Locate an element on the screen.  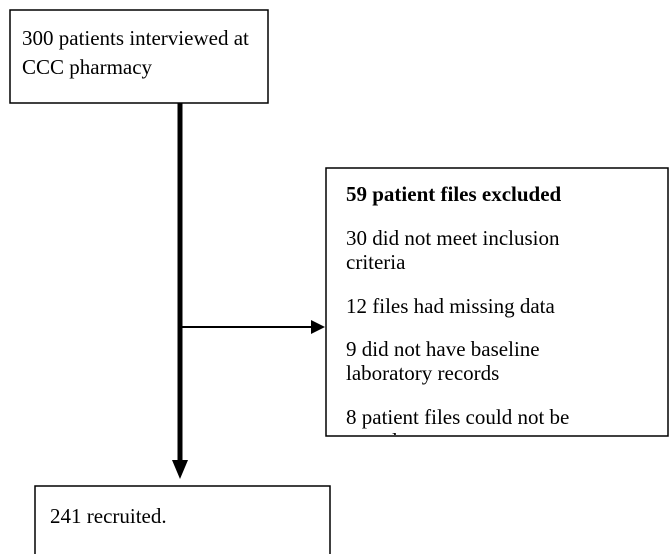
excluded-item: 9 did not have baseline is located at coordinates (443, 349).